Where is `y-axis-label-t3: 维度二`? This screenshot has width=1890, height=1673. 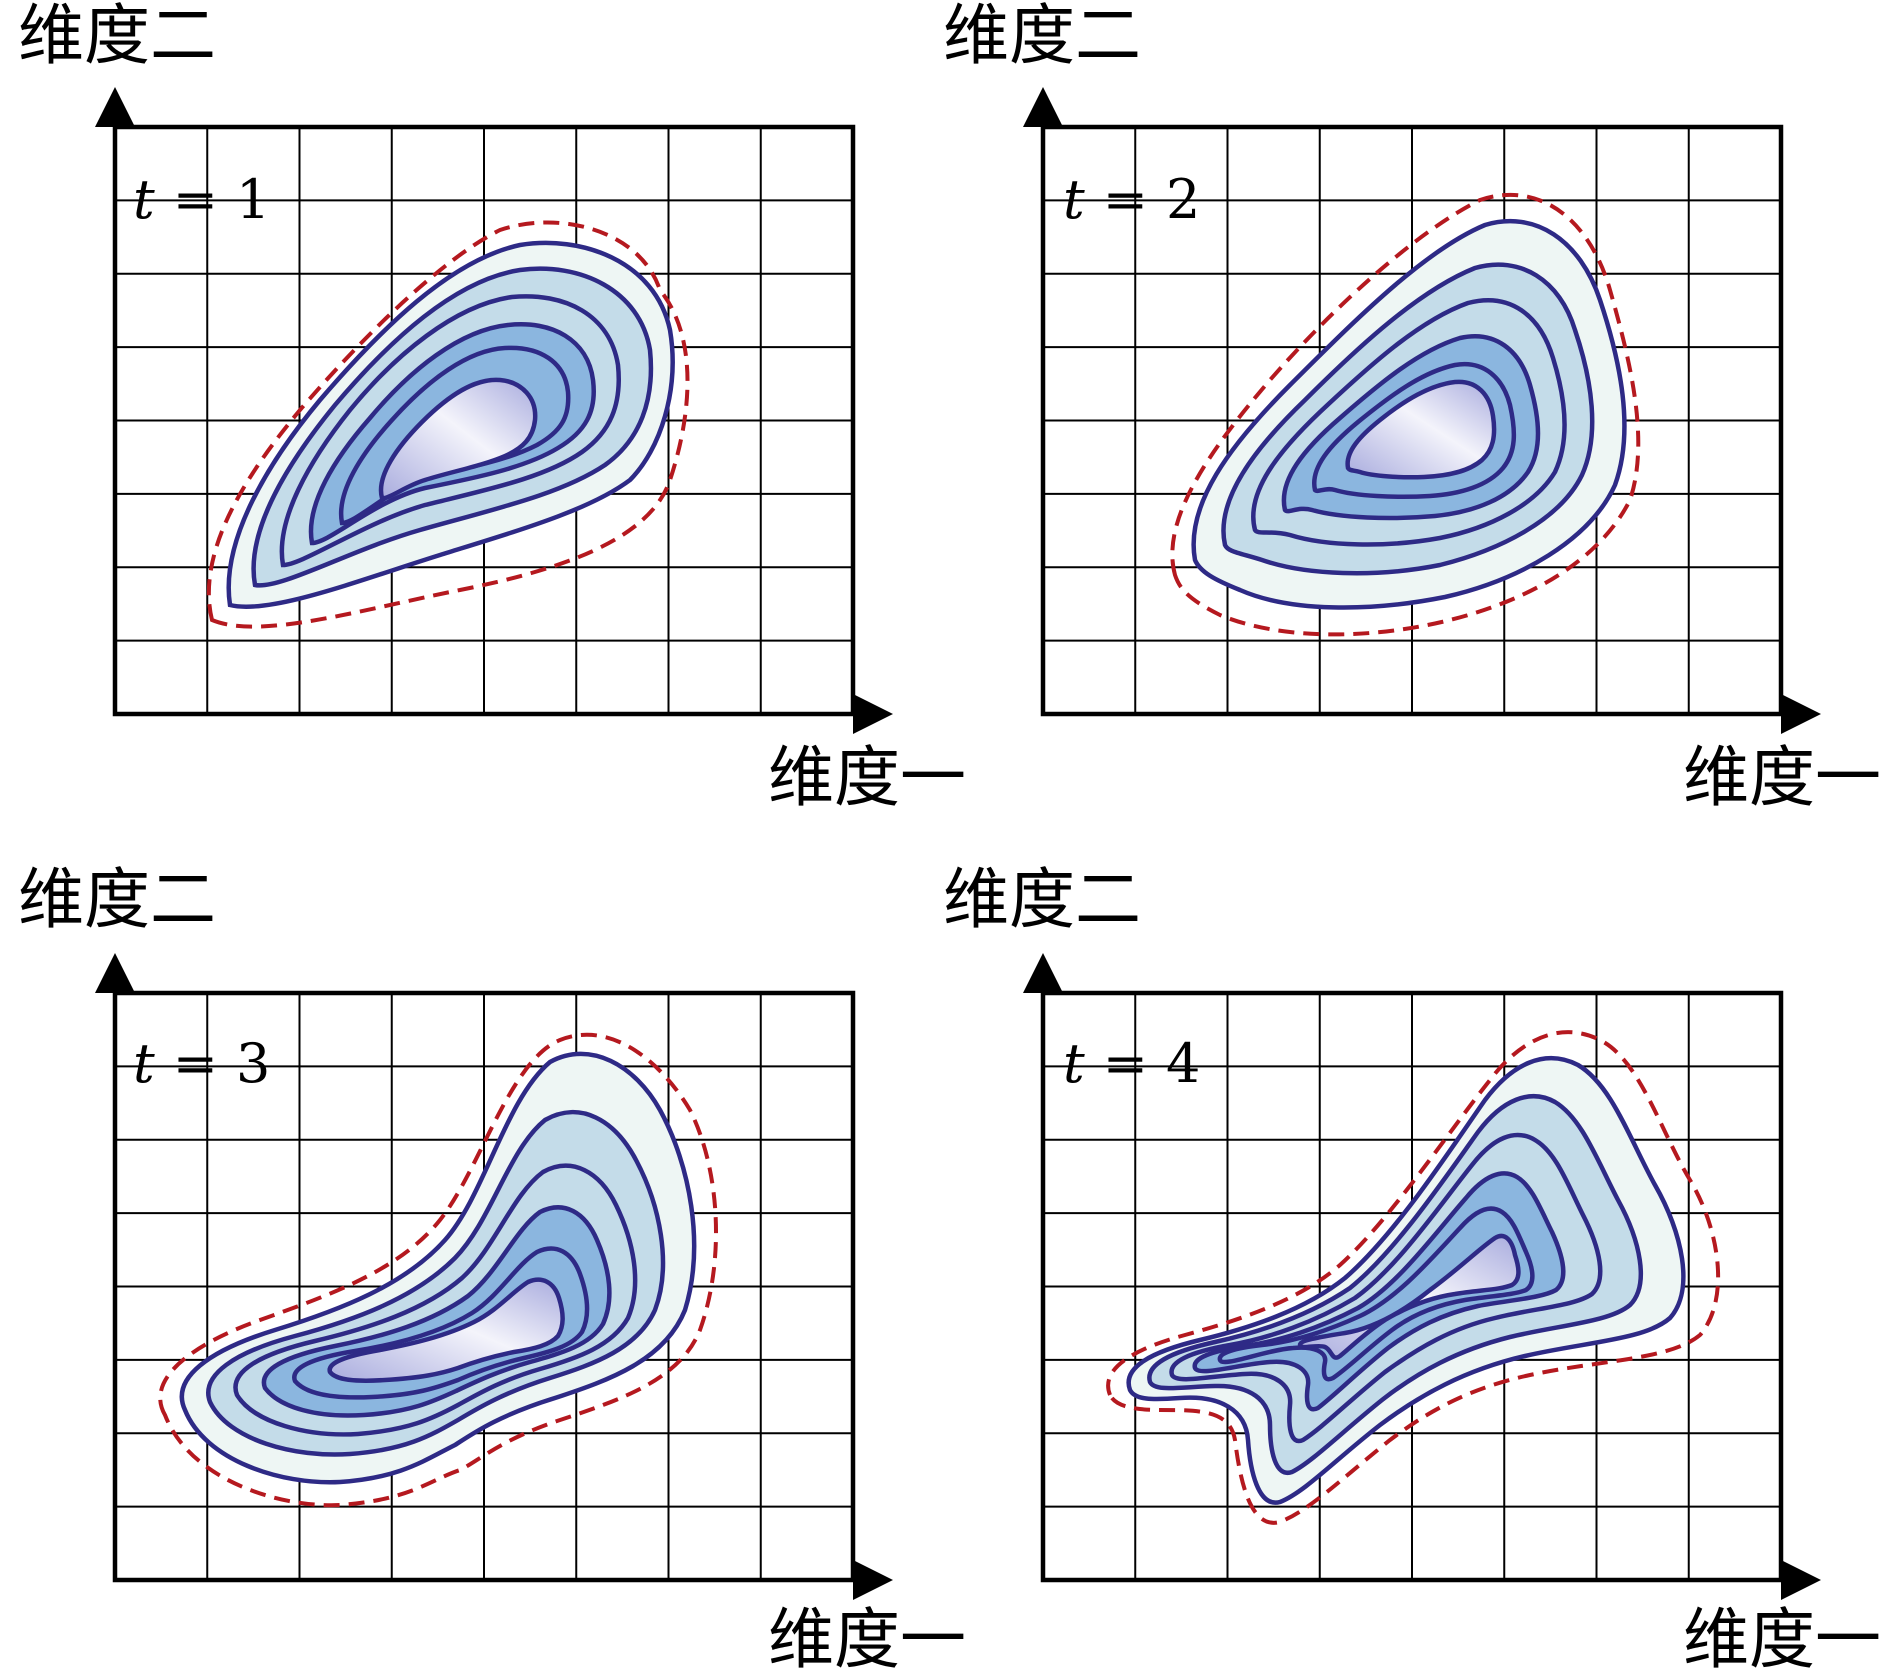 y-axis-label-t3: 维度二 is located at coordinates (117, 899).